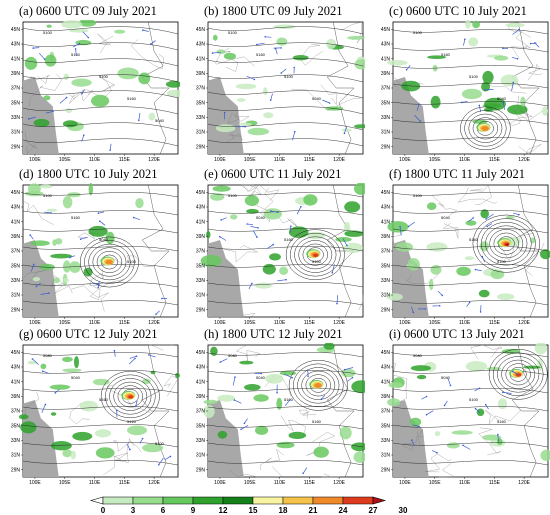 This screenshot has height=515, width=550. What do you see at coordinates (457, 334) in the screenshot?
I see `panel-title: (i) 0600 UTC 13 July 2021` at bounding box center [457, 334].